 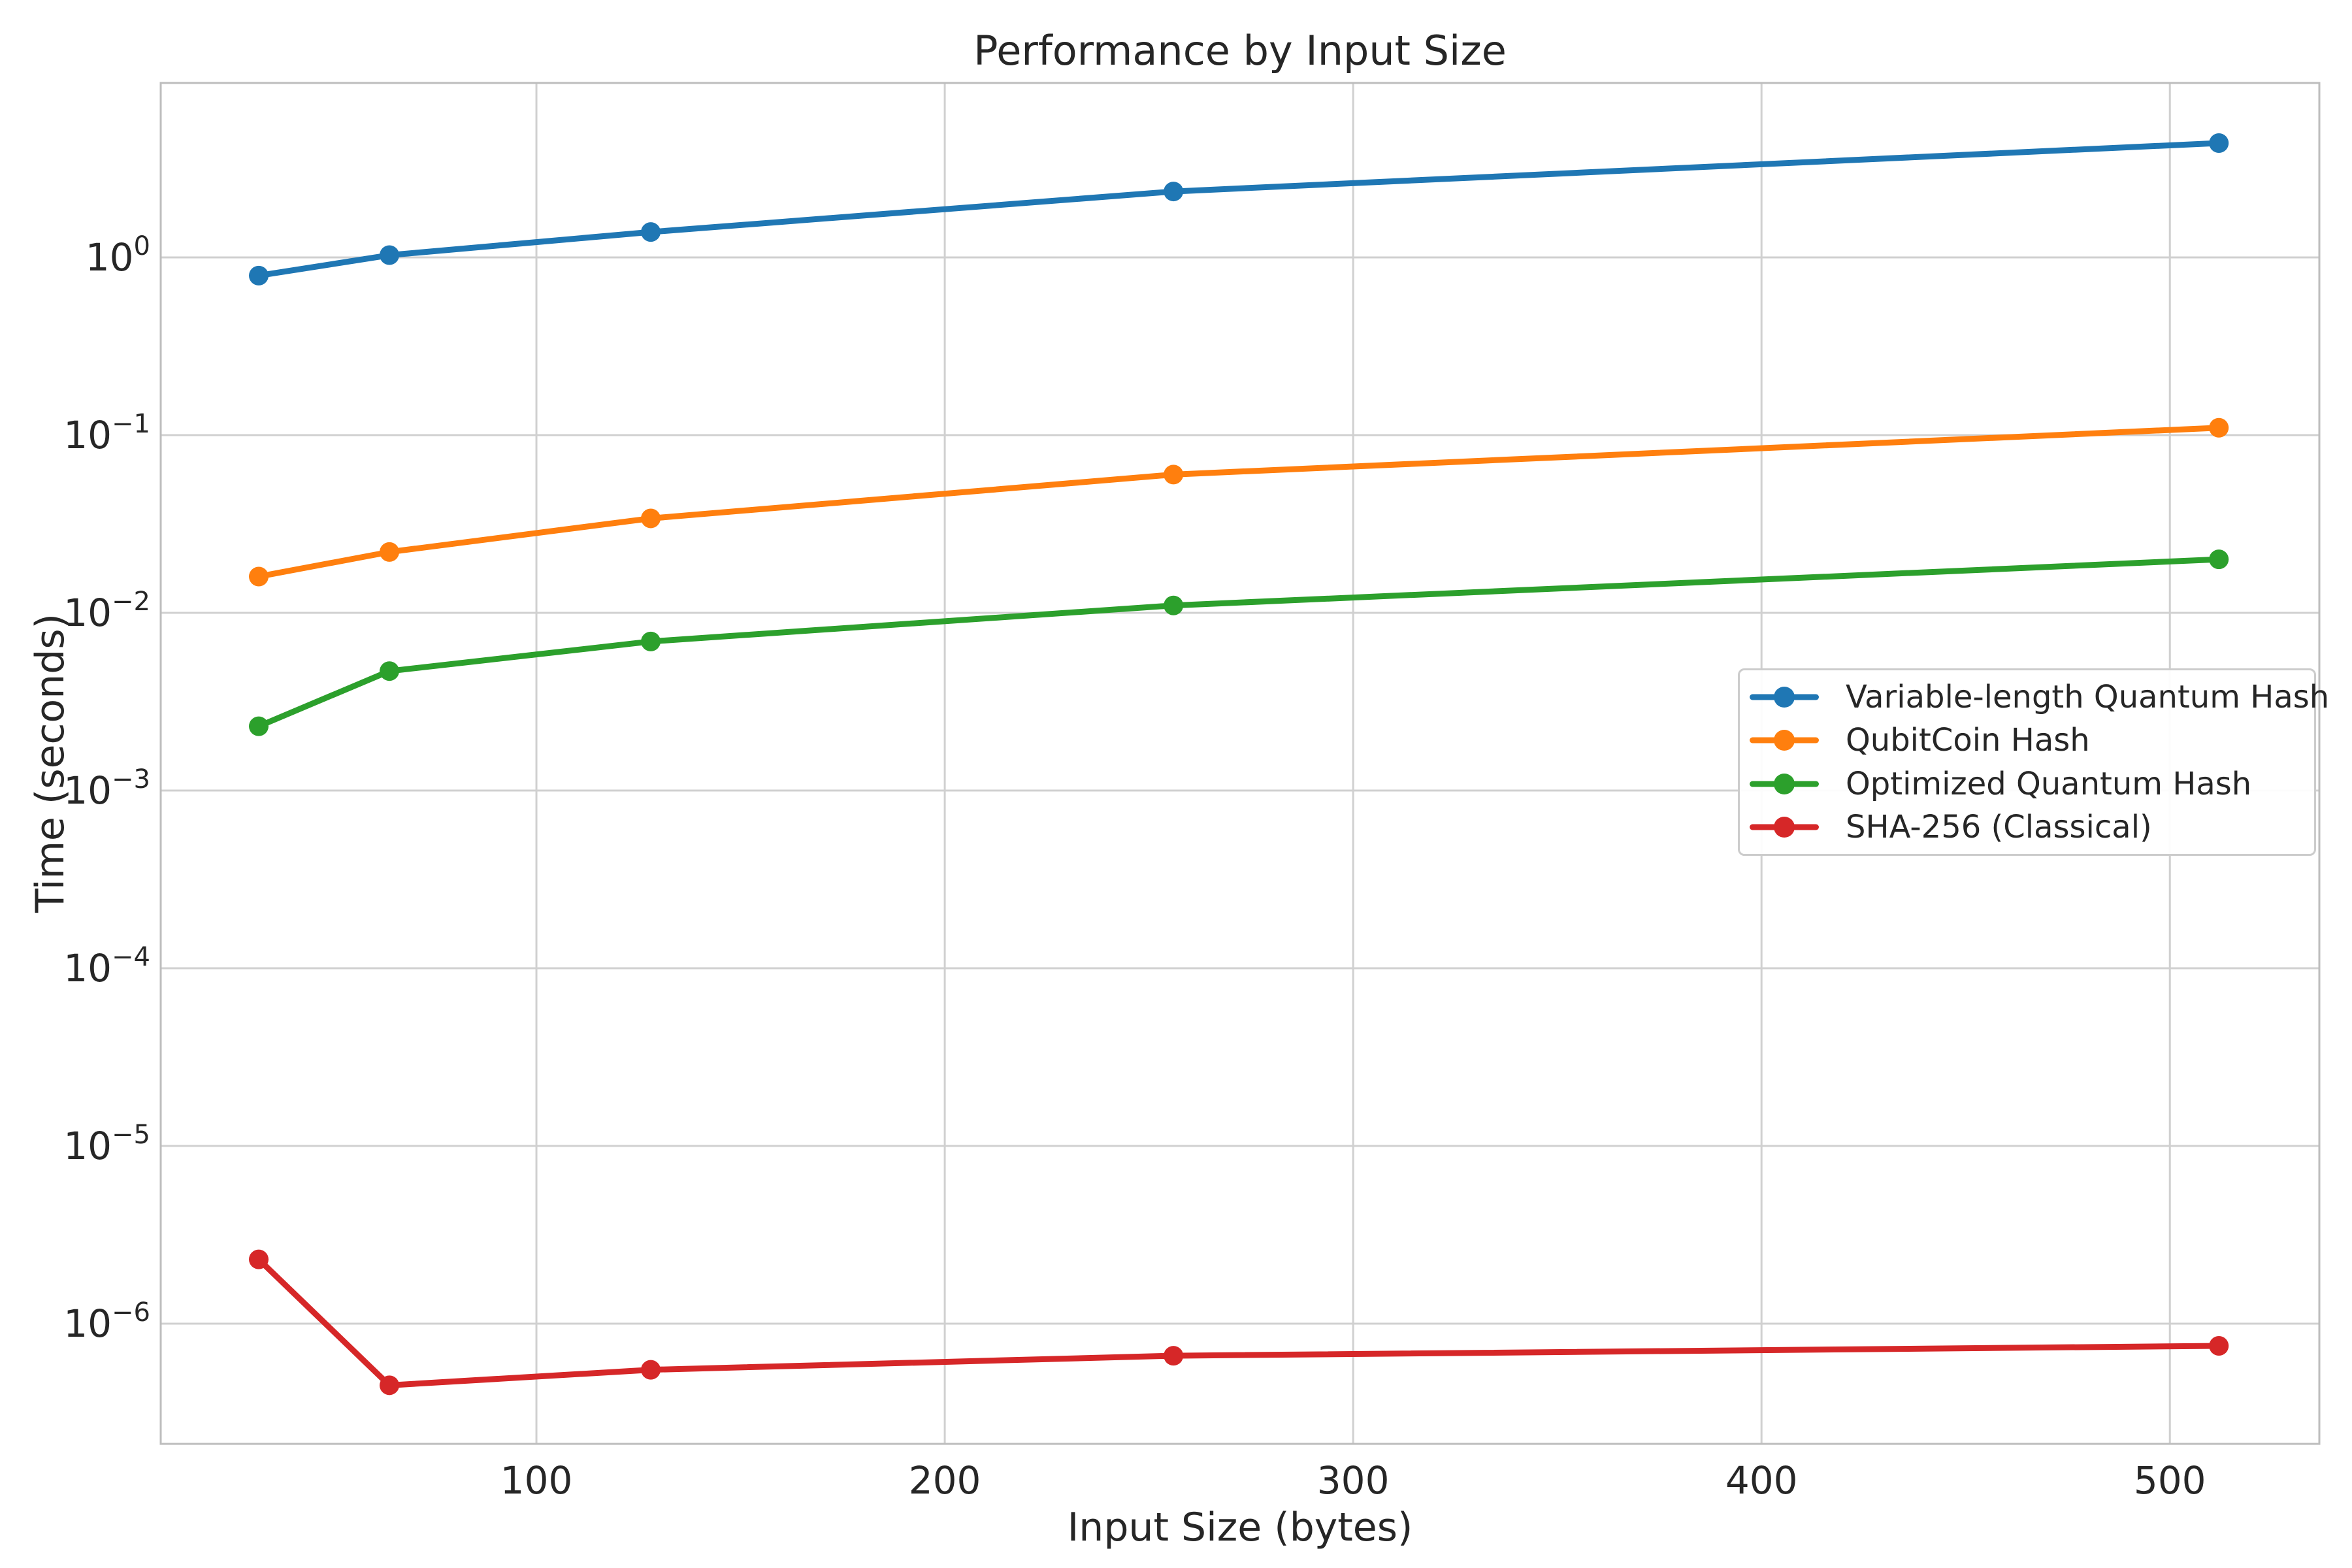 I want to click on x-tick-label: 300, so click(x=1353, y=1480).